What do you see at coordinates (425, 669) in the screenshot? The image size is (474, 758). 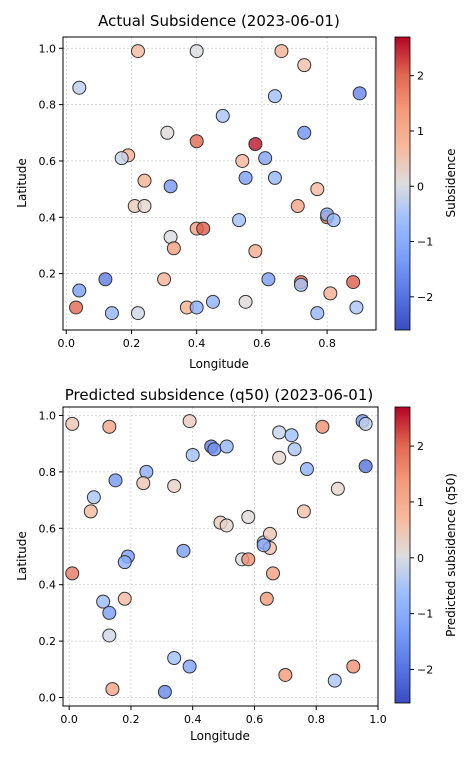 I see `colorbar-tick-label: −2` at bounding box center [425, 669].